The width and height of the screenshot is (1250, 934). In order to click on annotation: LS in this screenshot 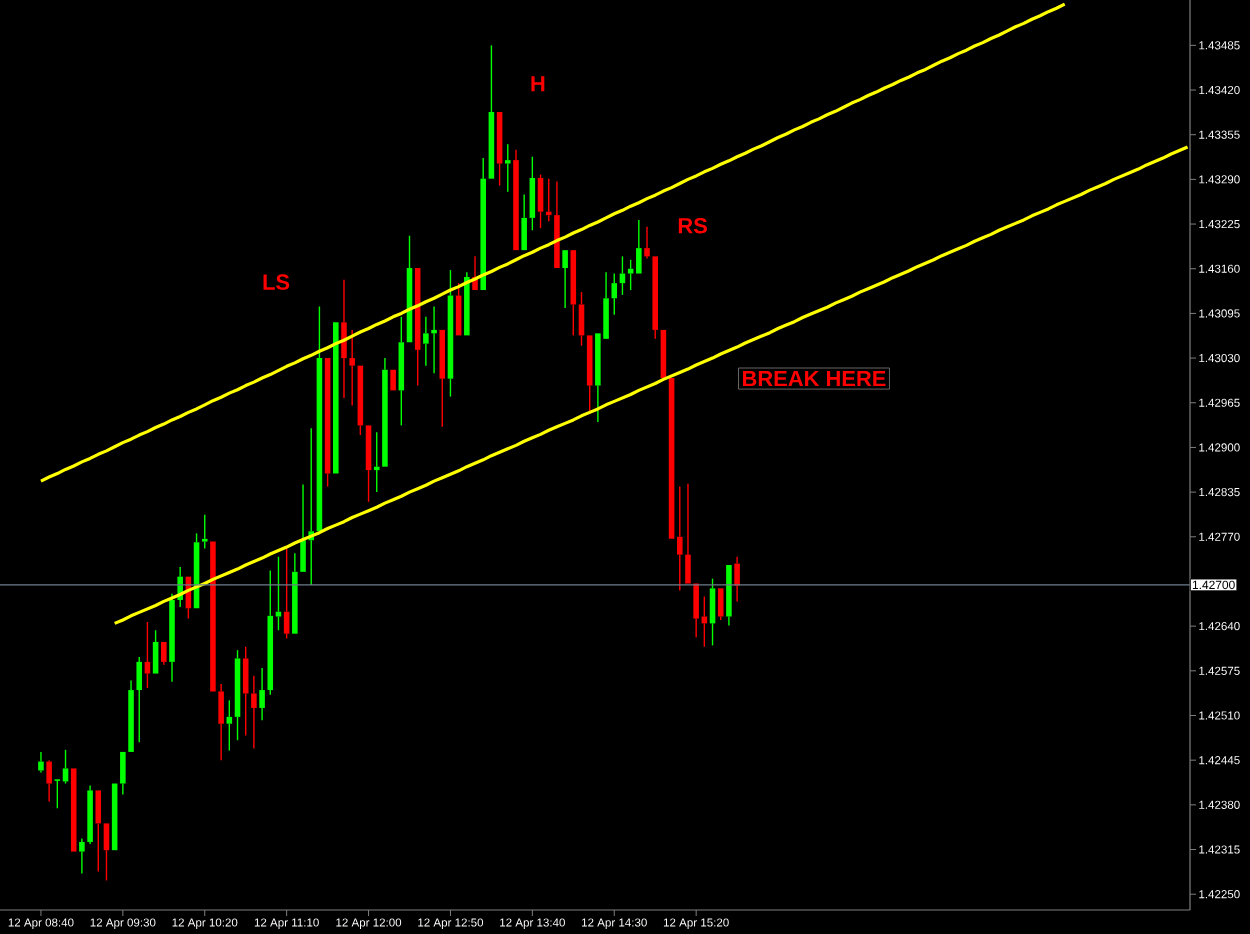, I will do `click(276, 282)`.